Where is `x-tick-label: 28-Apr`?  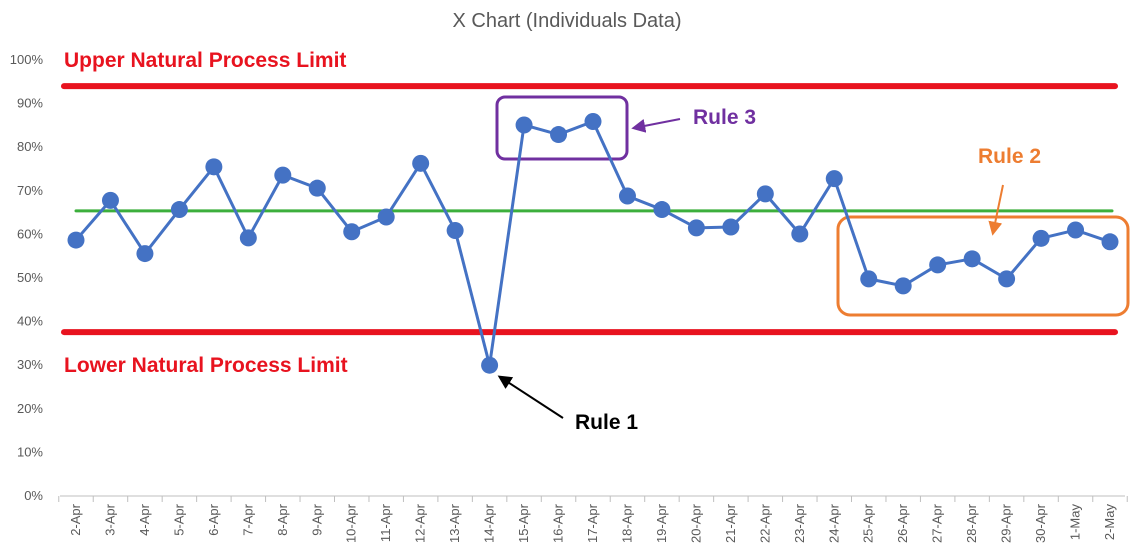 x-tick-label: 28-Apr is located at coordinates (971, 523).